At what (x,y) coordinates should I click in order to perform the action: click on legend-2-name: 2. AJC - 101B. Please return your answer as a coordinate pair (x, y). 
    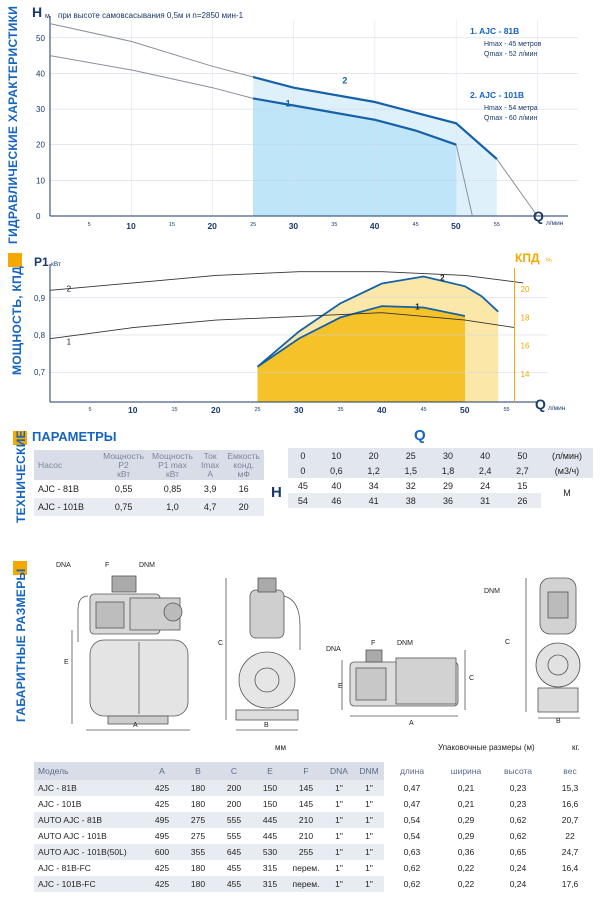
    Looking at the image, I should click on (497, 95).